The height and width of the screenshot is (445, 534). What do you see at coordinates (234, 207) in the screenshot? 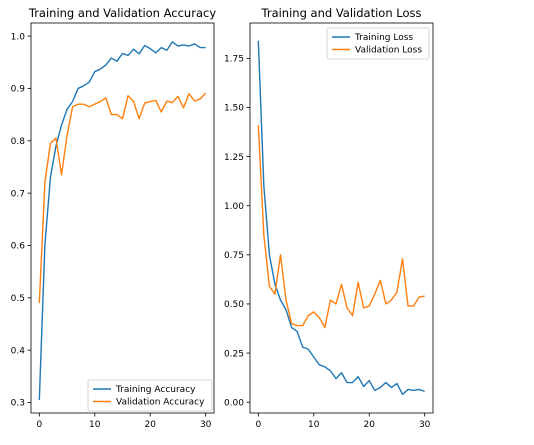
I see `y-tick-label: 1.00` at bounding box center [234, 207].